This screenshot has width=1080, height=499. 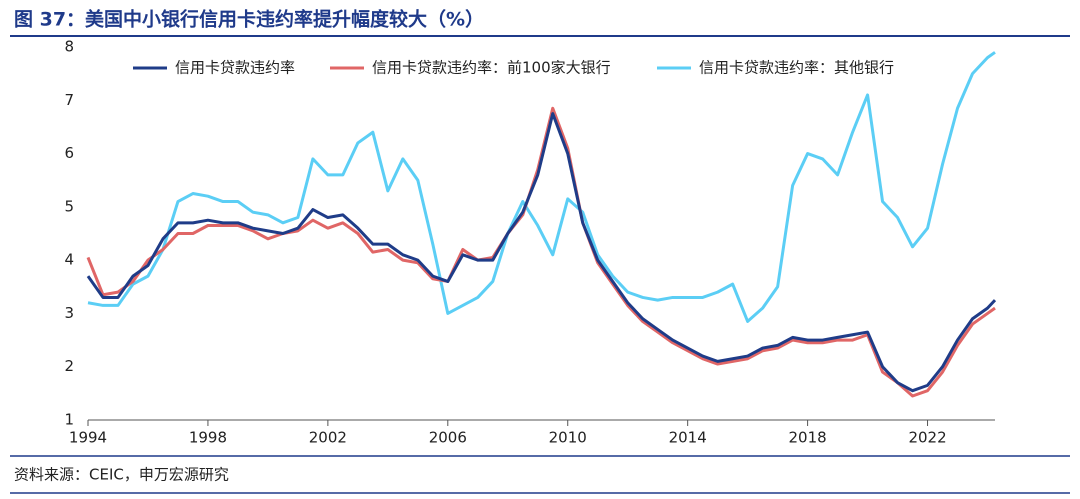 I want to click on y-tick-label: 2, so click(x=69, y=366).